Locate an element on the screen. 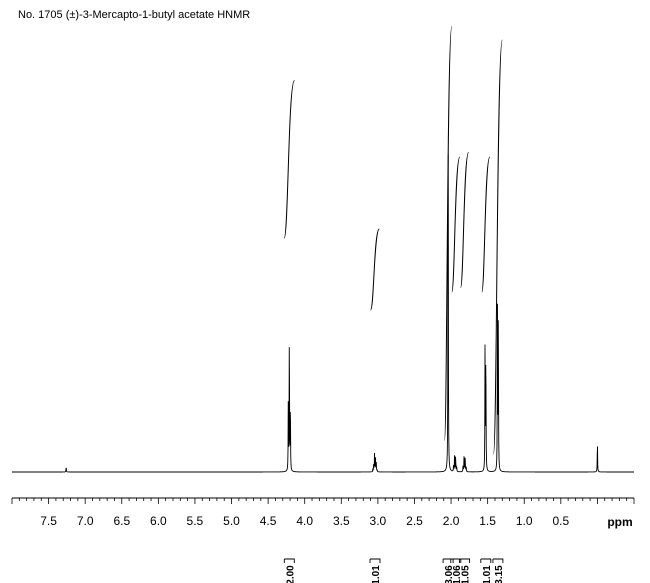 The width and height of the screenshot is (650, 583). x-tick-label: 7.0 is located at coordinates (85, 521).